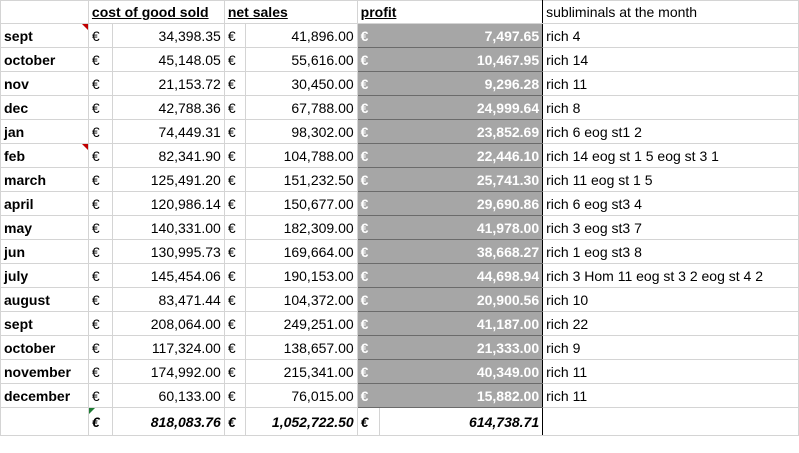 This screenshot has height=453, width=799. What do you see at coordinates (168, 83) in the screenshot?
I see `cogs-cell: 21,153.72` at bounding box center [168, 83].